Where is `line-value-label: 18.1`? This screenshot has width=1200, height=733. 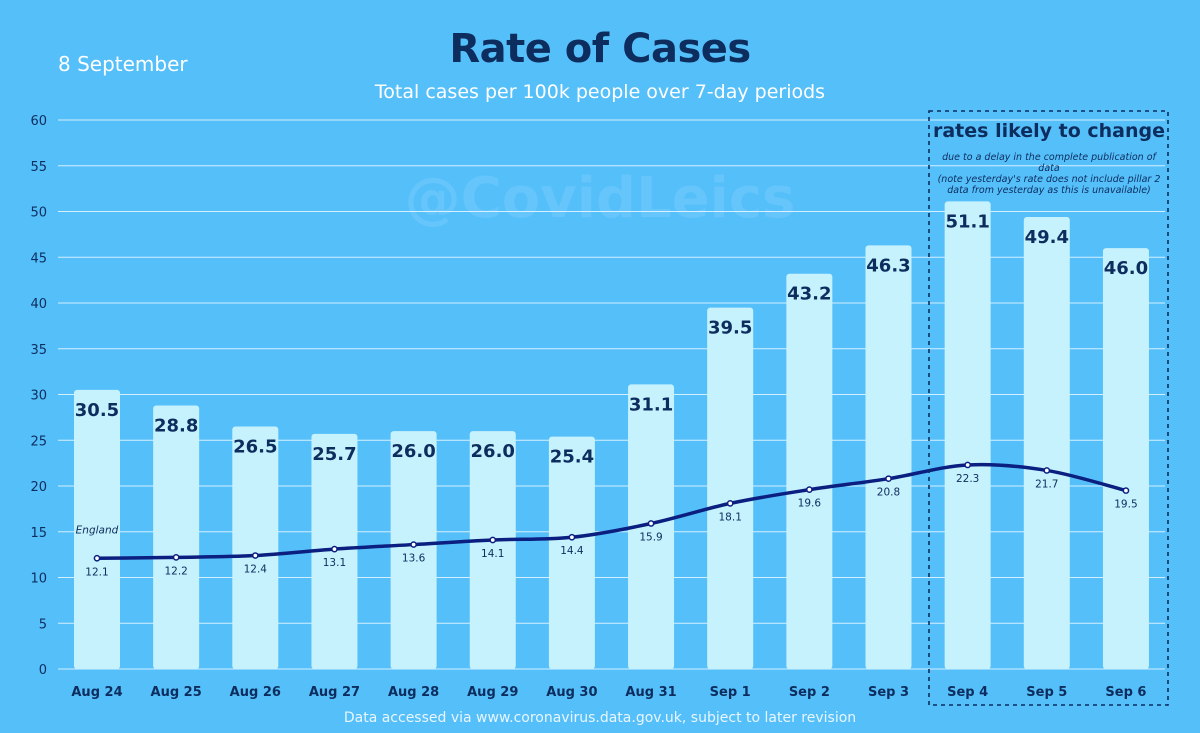
line-value-label: 18.1 is located at coordinates (730, 517).